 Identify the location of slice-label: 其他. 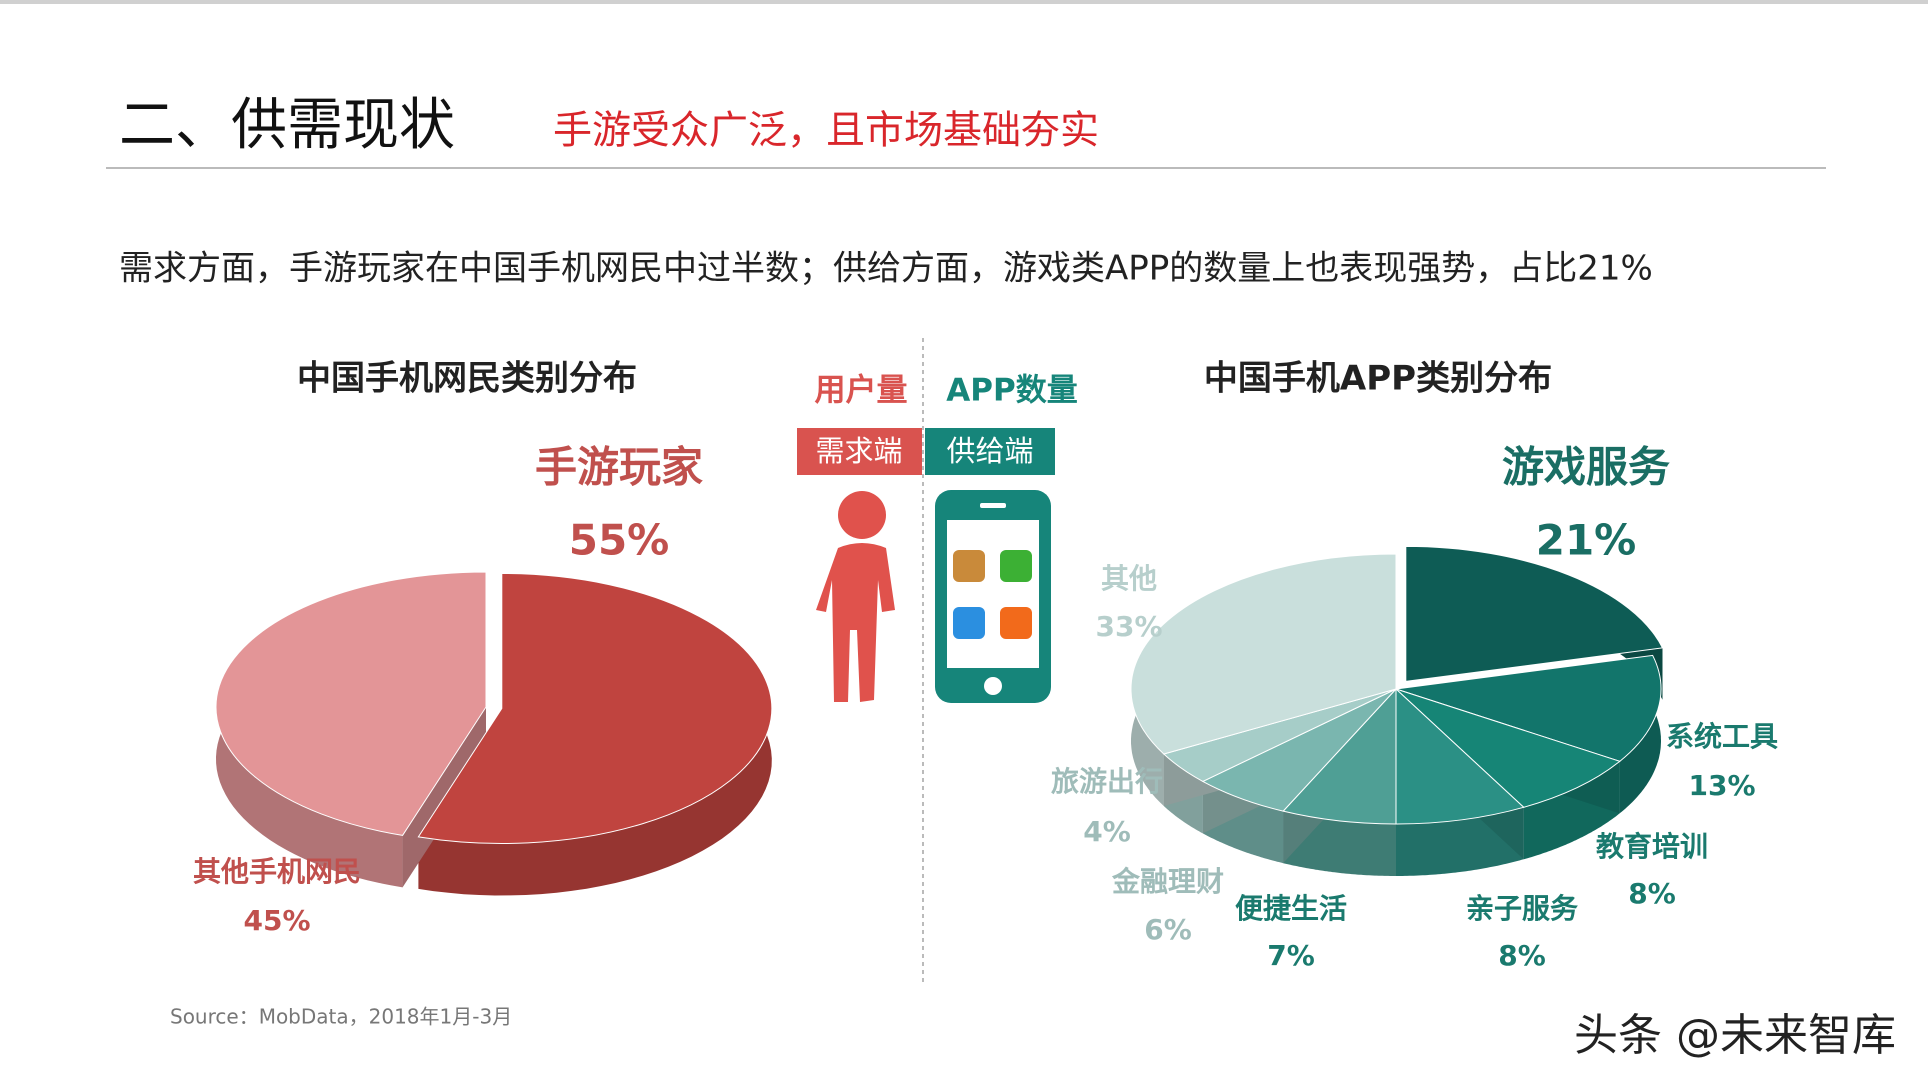
(1129, 578).